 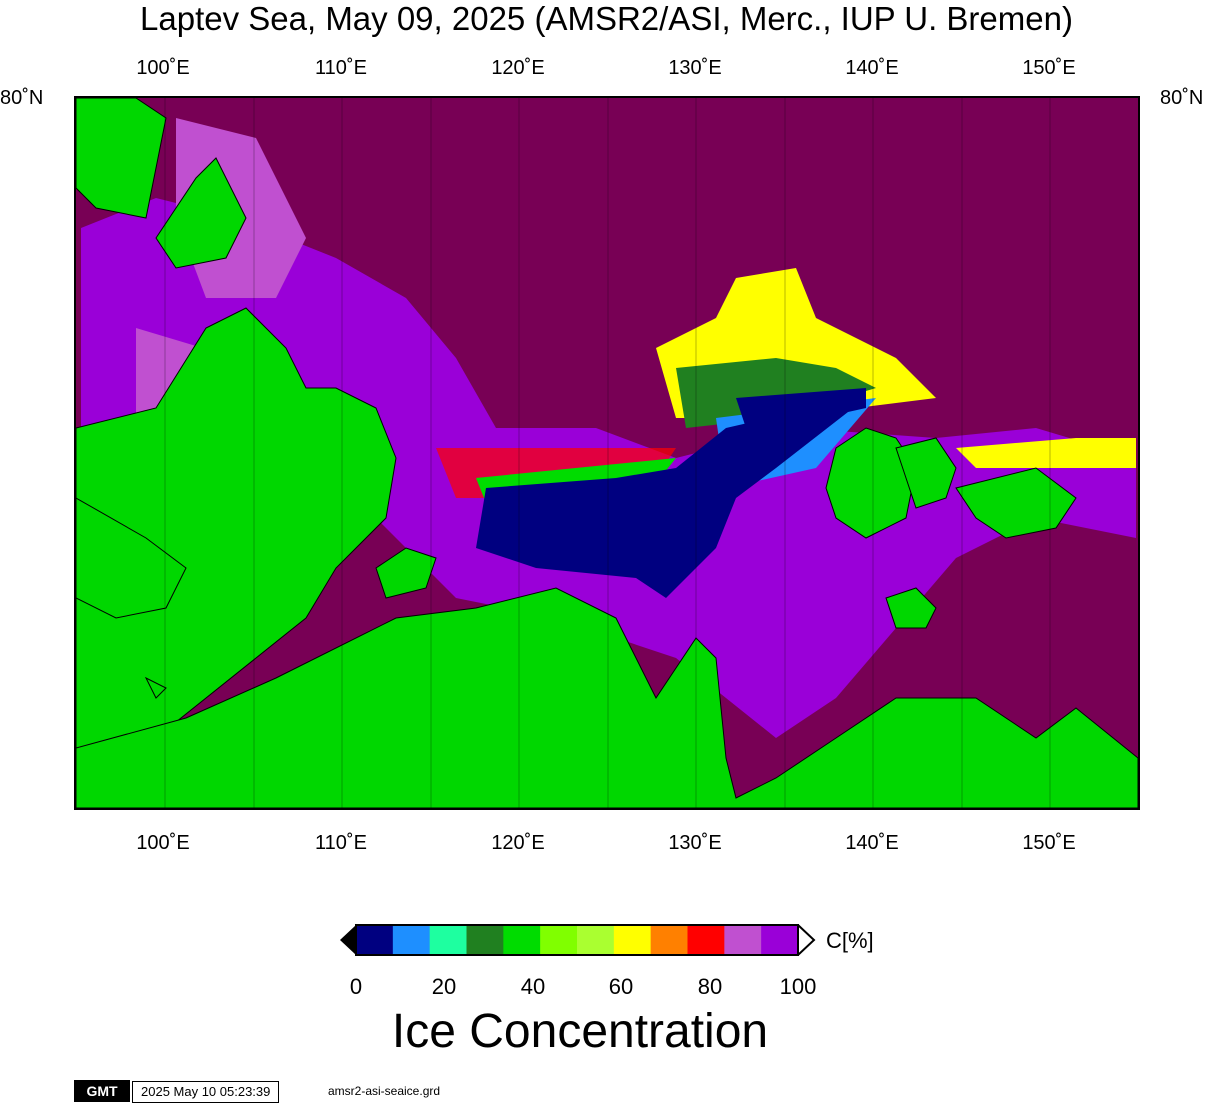 What do you see at coordinates (356, 986) in the screenshot?
I see `colorbar-tick-0: 0` at bounding box center [356, 986].